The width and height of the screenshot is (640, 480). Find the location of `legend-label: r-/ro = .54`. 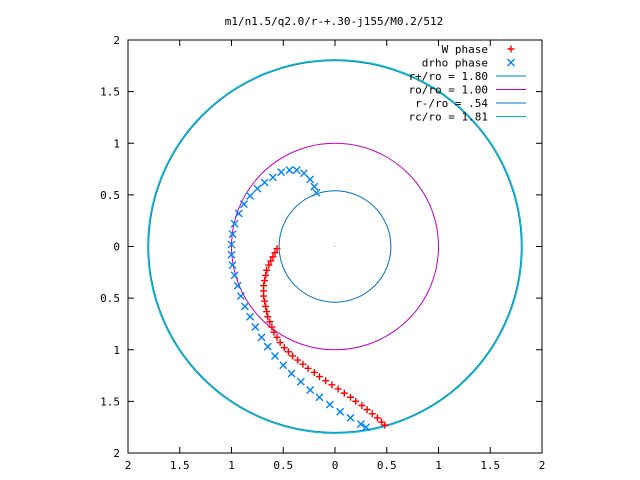

legend-label: r-/ro = .54 is located at coordinates (451, 103).